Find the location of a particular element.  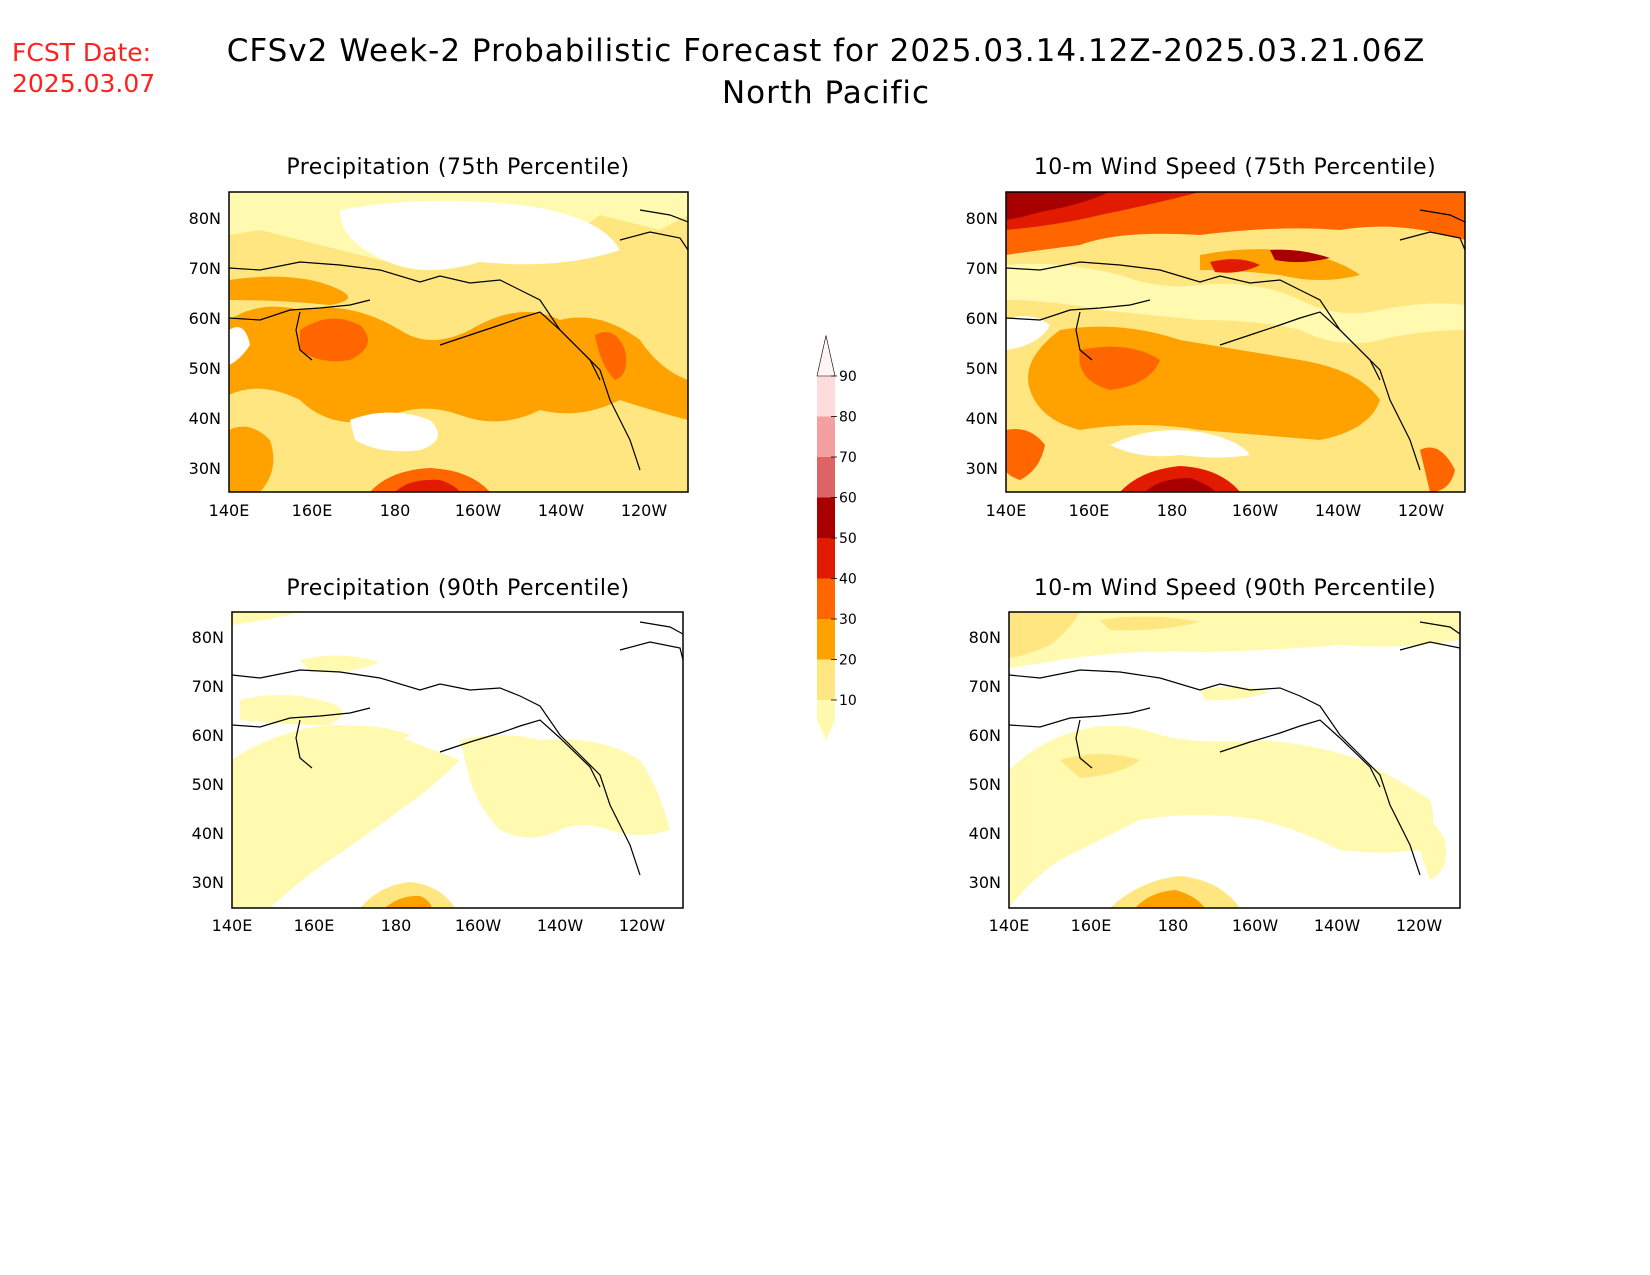

colorbar-top-triangle is located at coordinates (826, 356).